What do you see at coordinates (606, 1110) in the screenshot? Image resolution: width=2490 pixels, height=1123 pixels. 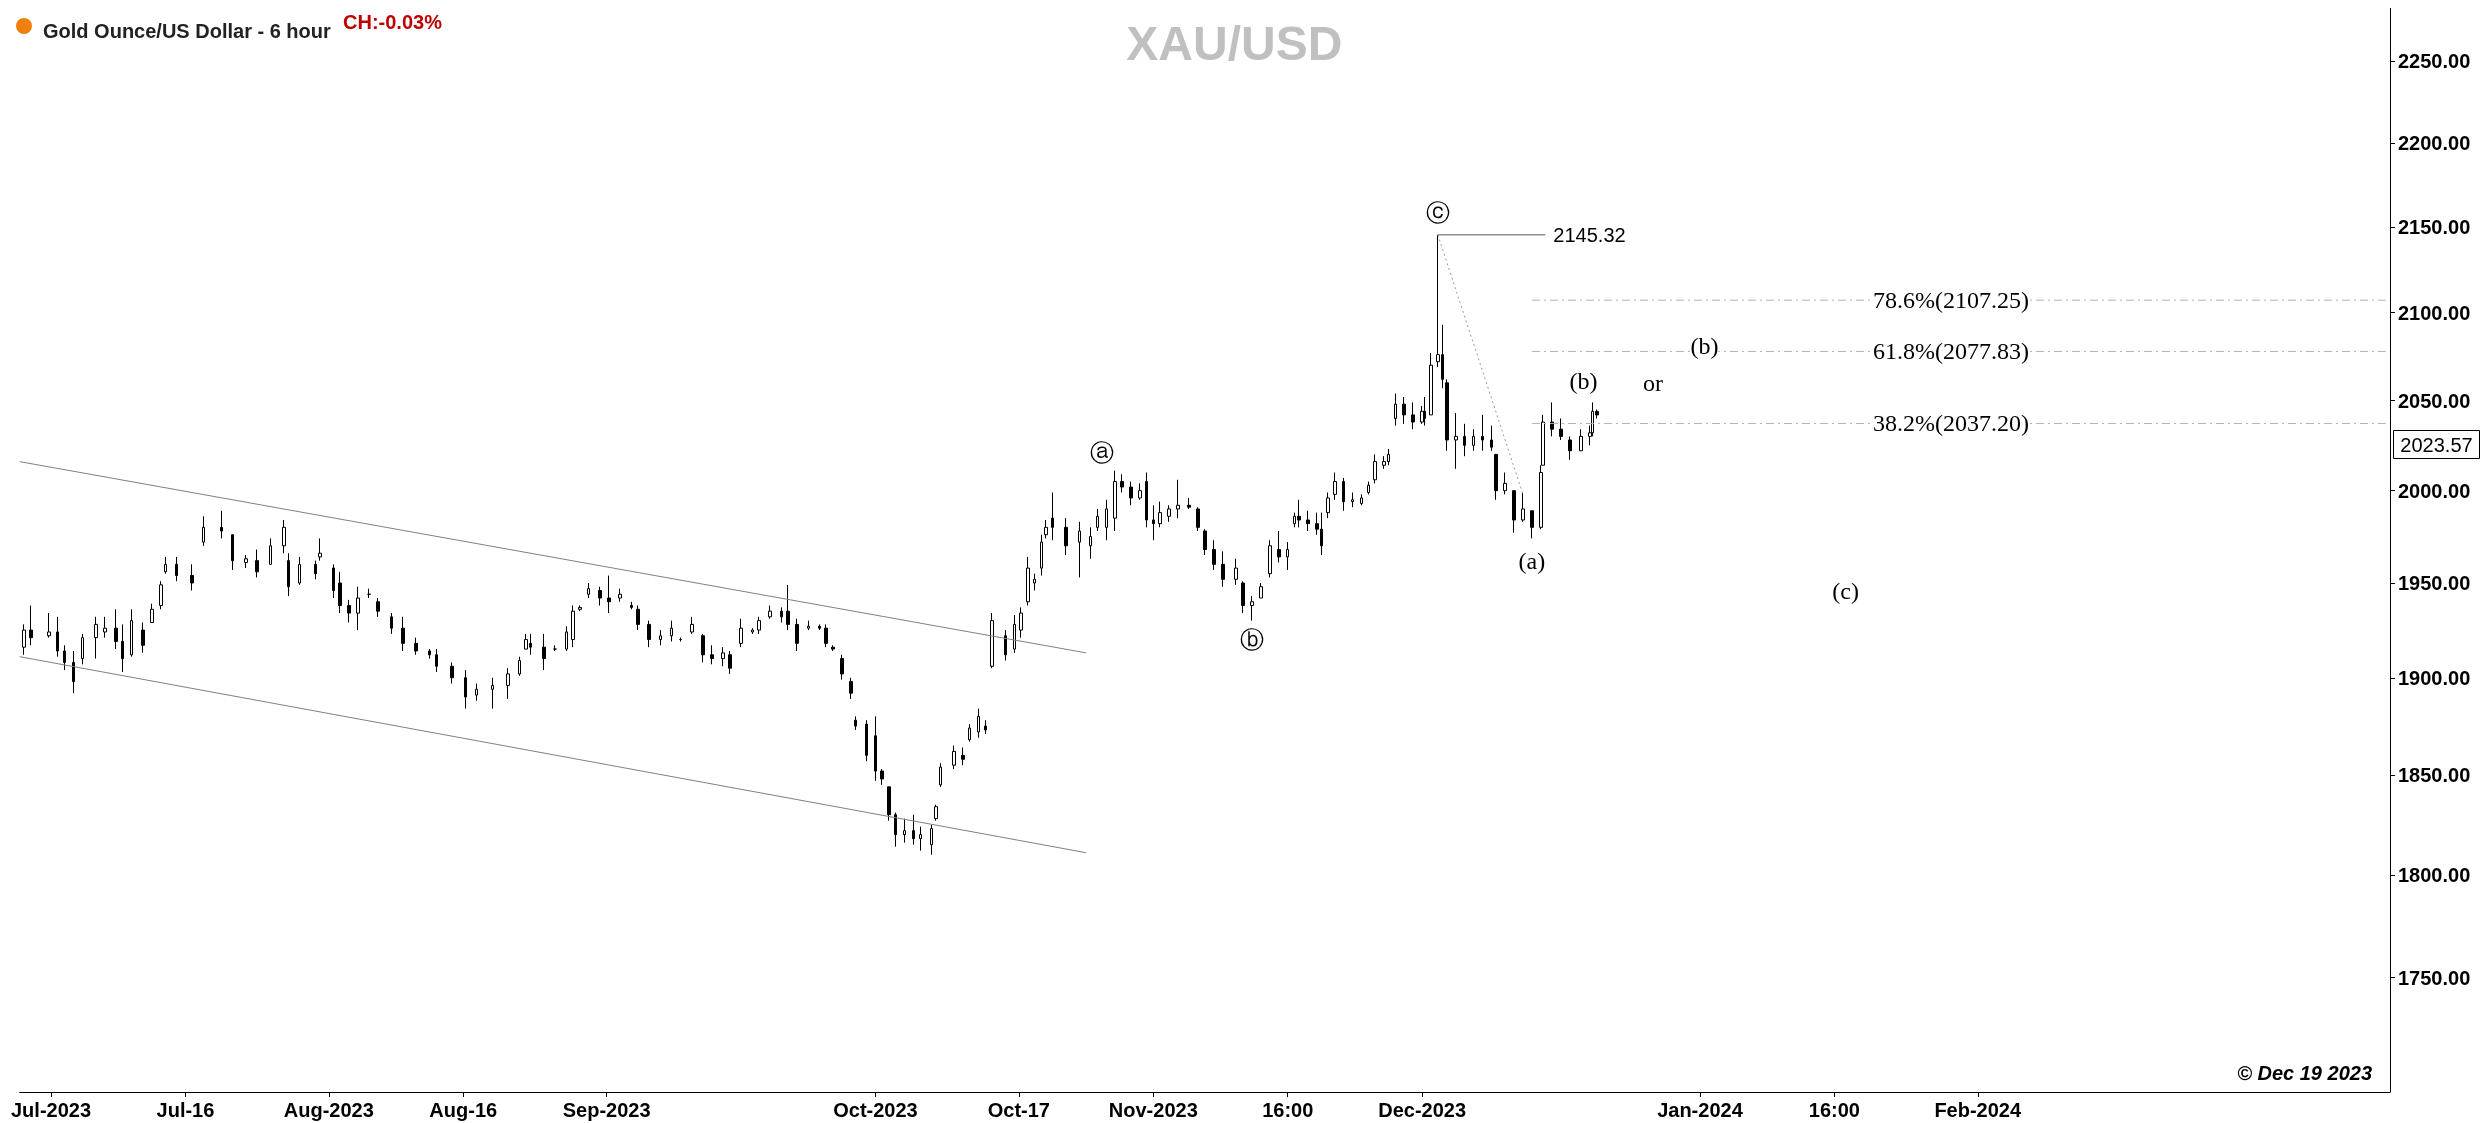 I see `x-tick-label: Sep-2023` at bounding box center [606, 1110].